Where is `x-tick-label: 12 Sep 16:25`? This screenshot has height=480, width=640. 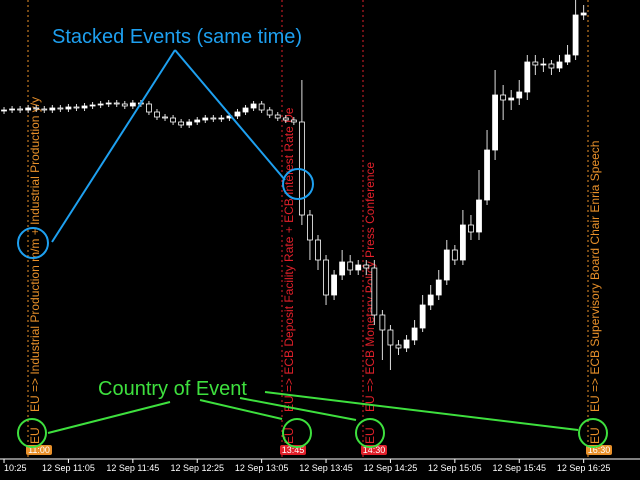 x-tick-label: 12 Sep 16:25 is located at coordinates (584, 468).